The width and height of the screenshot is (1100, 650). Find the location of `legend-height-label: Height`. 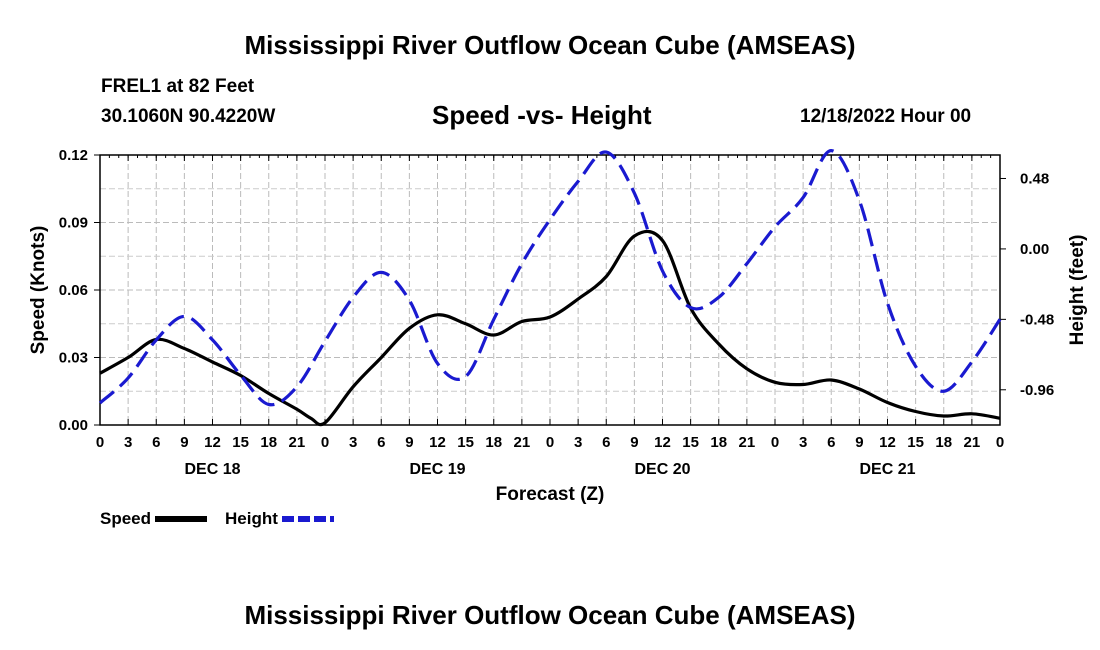

legend-height-label: Height is located at coordinates (251, 518).